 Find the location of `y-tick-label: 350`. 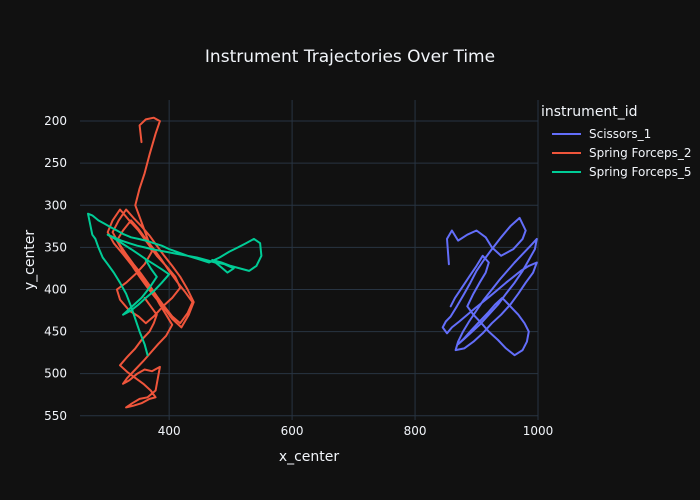

y-tick-label: 350 is located at coordinates (55, 247).